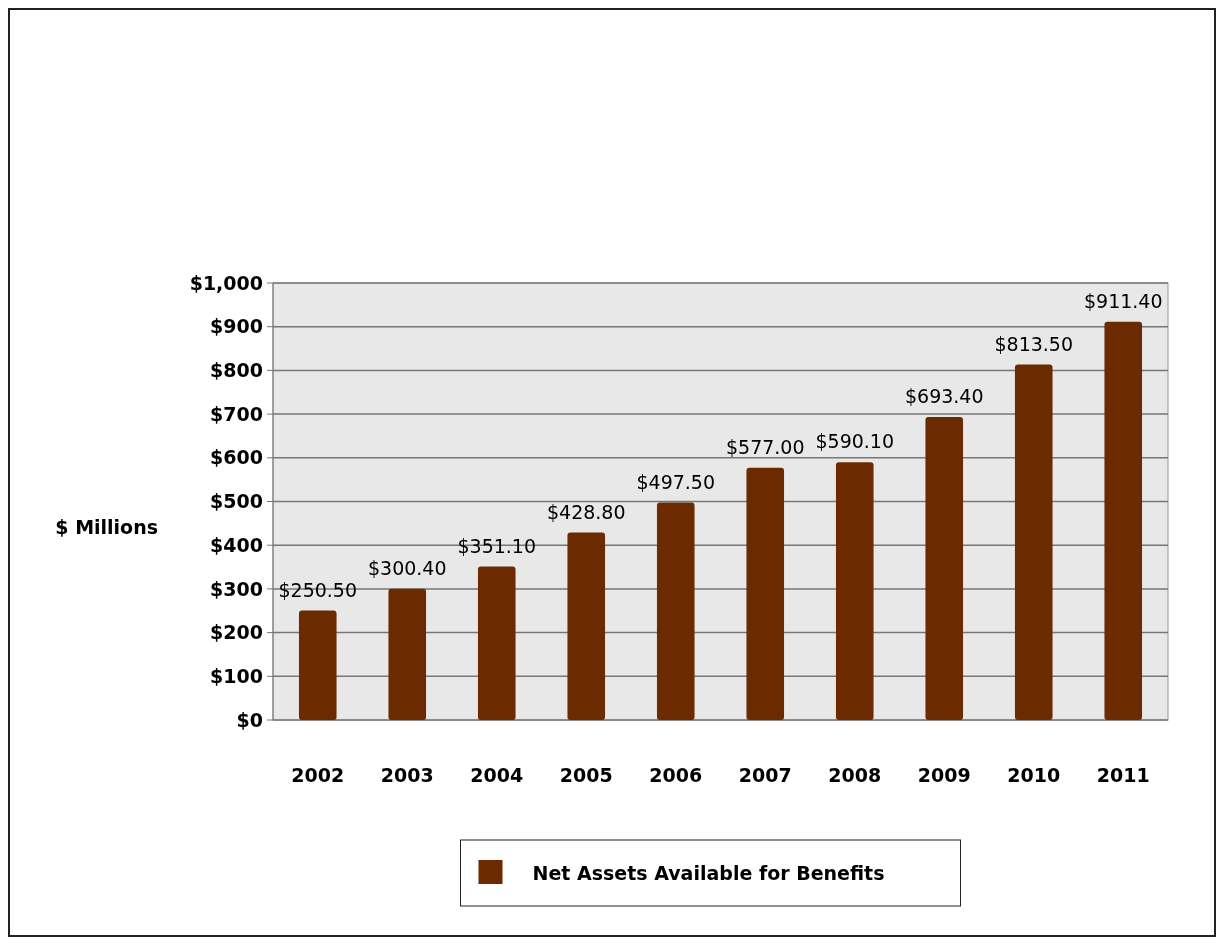 The image size is (1224, 945). Describe the element at coordinates (226, 282) in the screenshot. I see `y-tick-label: $1,000` at that location.